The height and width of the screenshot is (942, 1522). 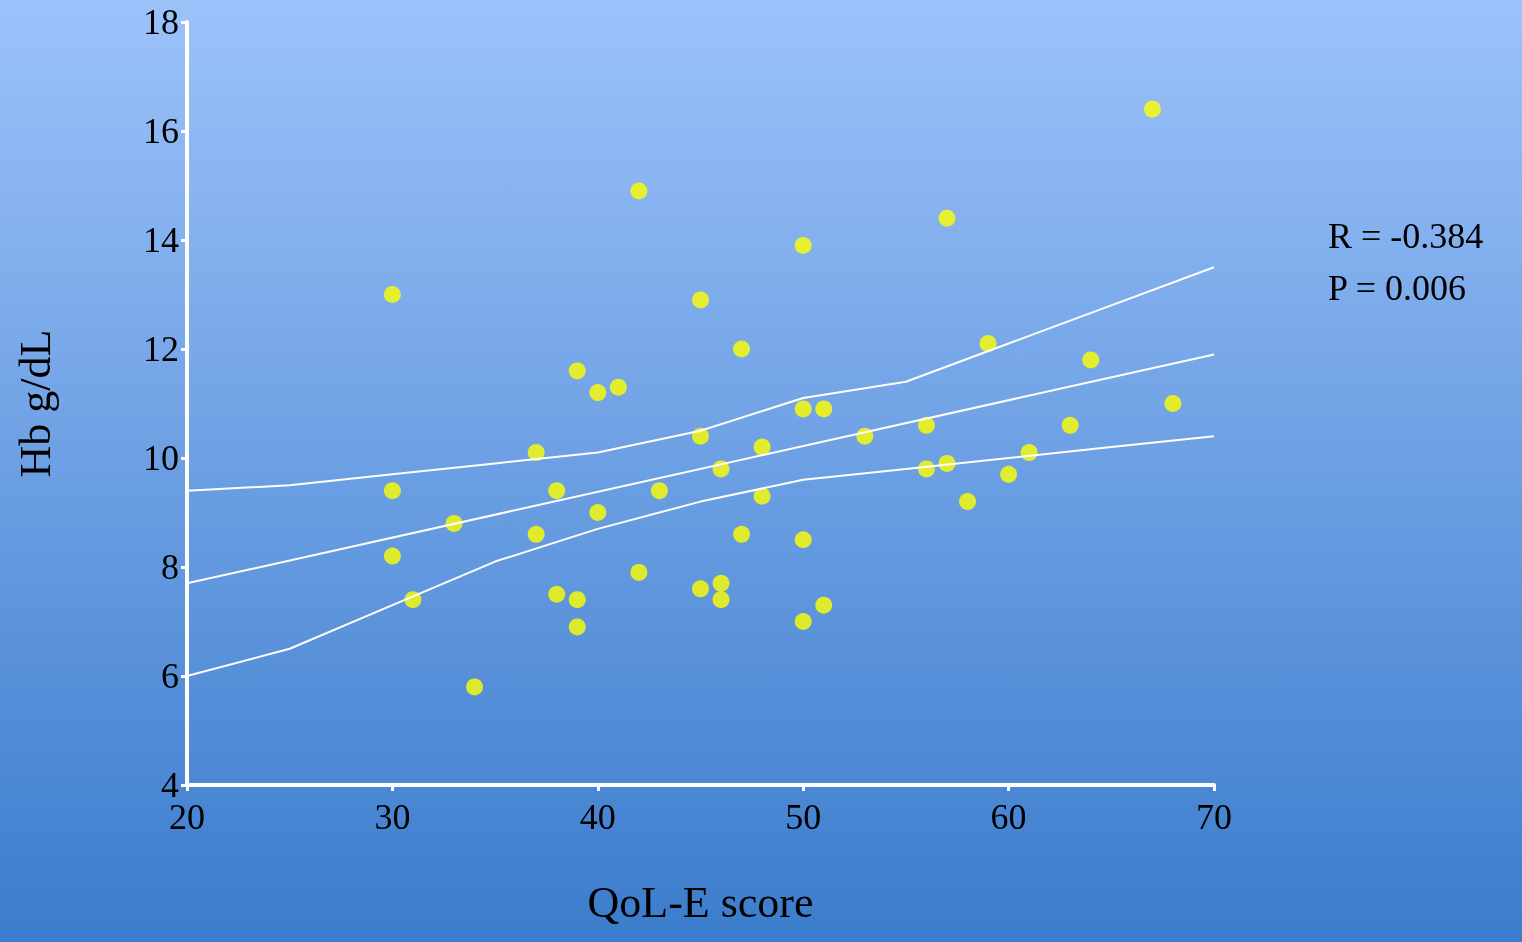 I want to click on x-tick-label: 70, so click(x=1214, y=817).